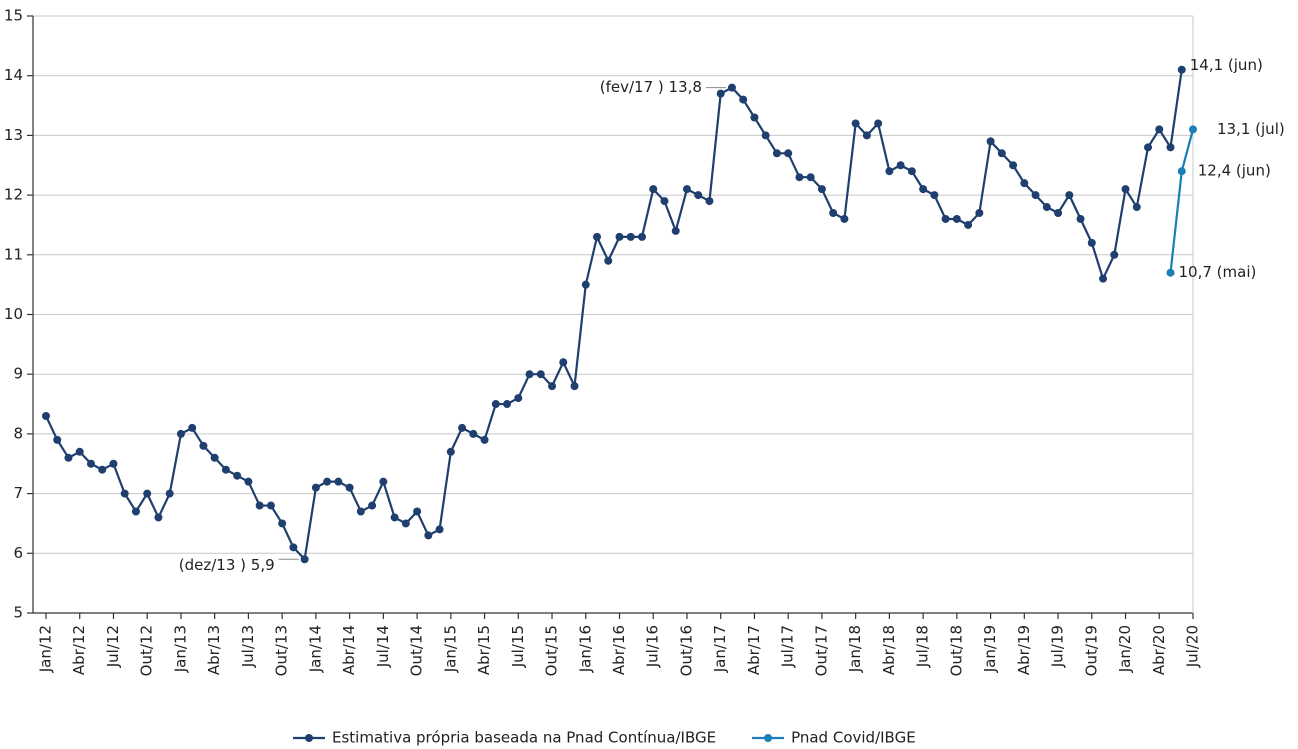 The width and height of the screenshot is (1298, 749). What do you see at coordinates (1182, 201) in the screenshot?
I see `series-line` at bounding box center [1182, 201].